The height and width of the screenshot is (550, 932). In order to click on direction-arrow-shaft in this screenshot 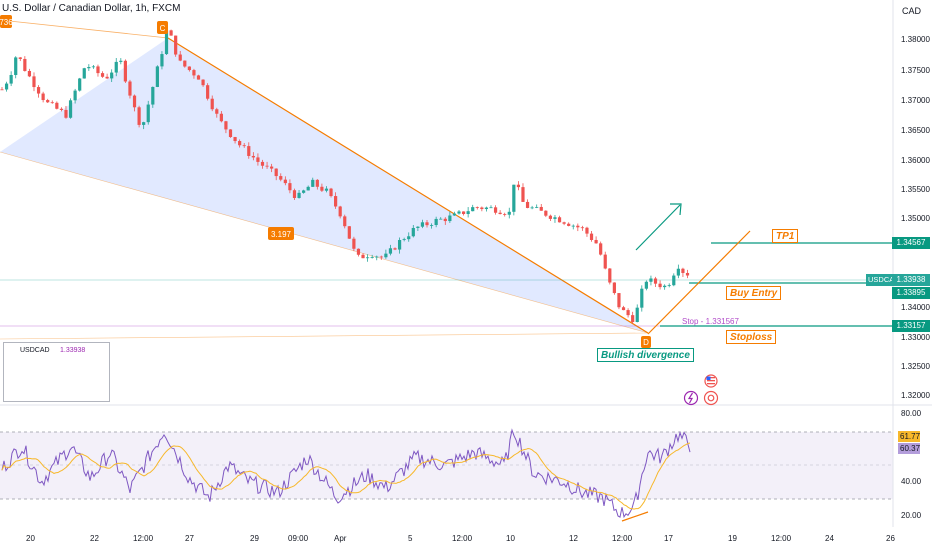, I will do `click(658, 227)`.